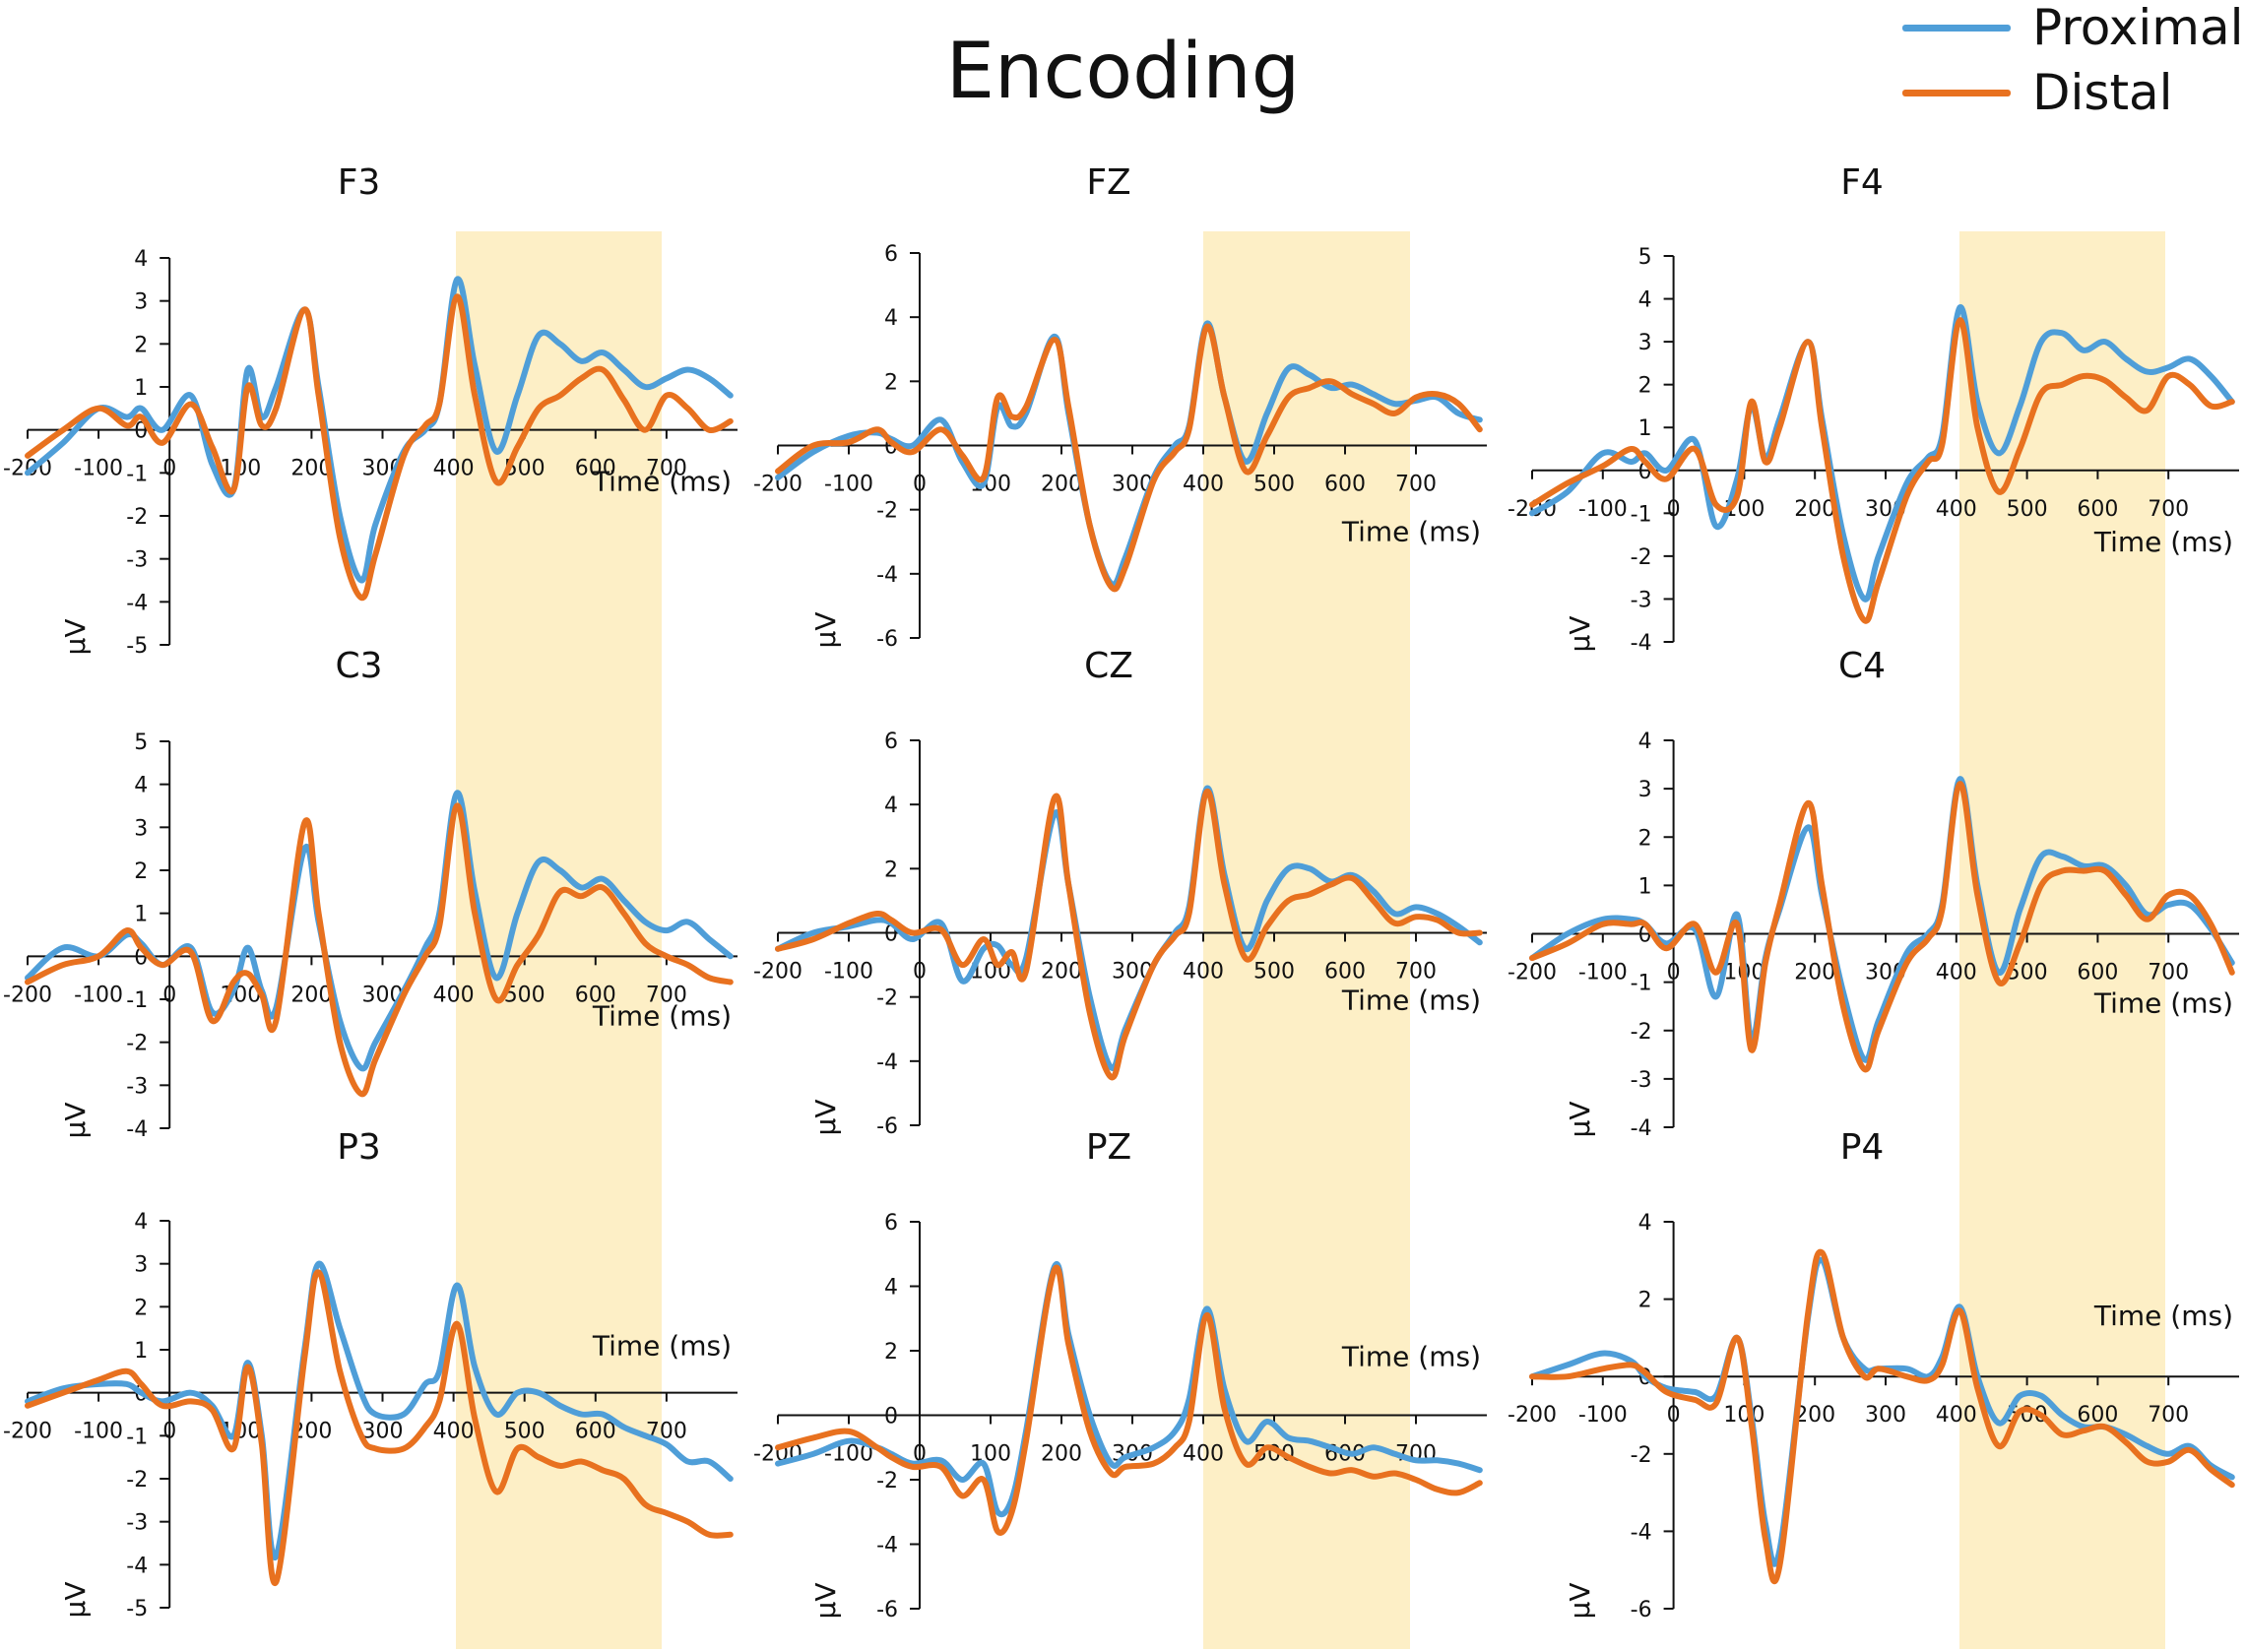 Image resolution: width=2246 pixels, height=1652 pixels. I want to click on x-tick-label-c3: -100, so click(98, 995).